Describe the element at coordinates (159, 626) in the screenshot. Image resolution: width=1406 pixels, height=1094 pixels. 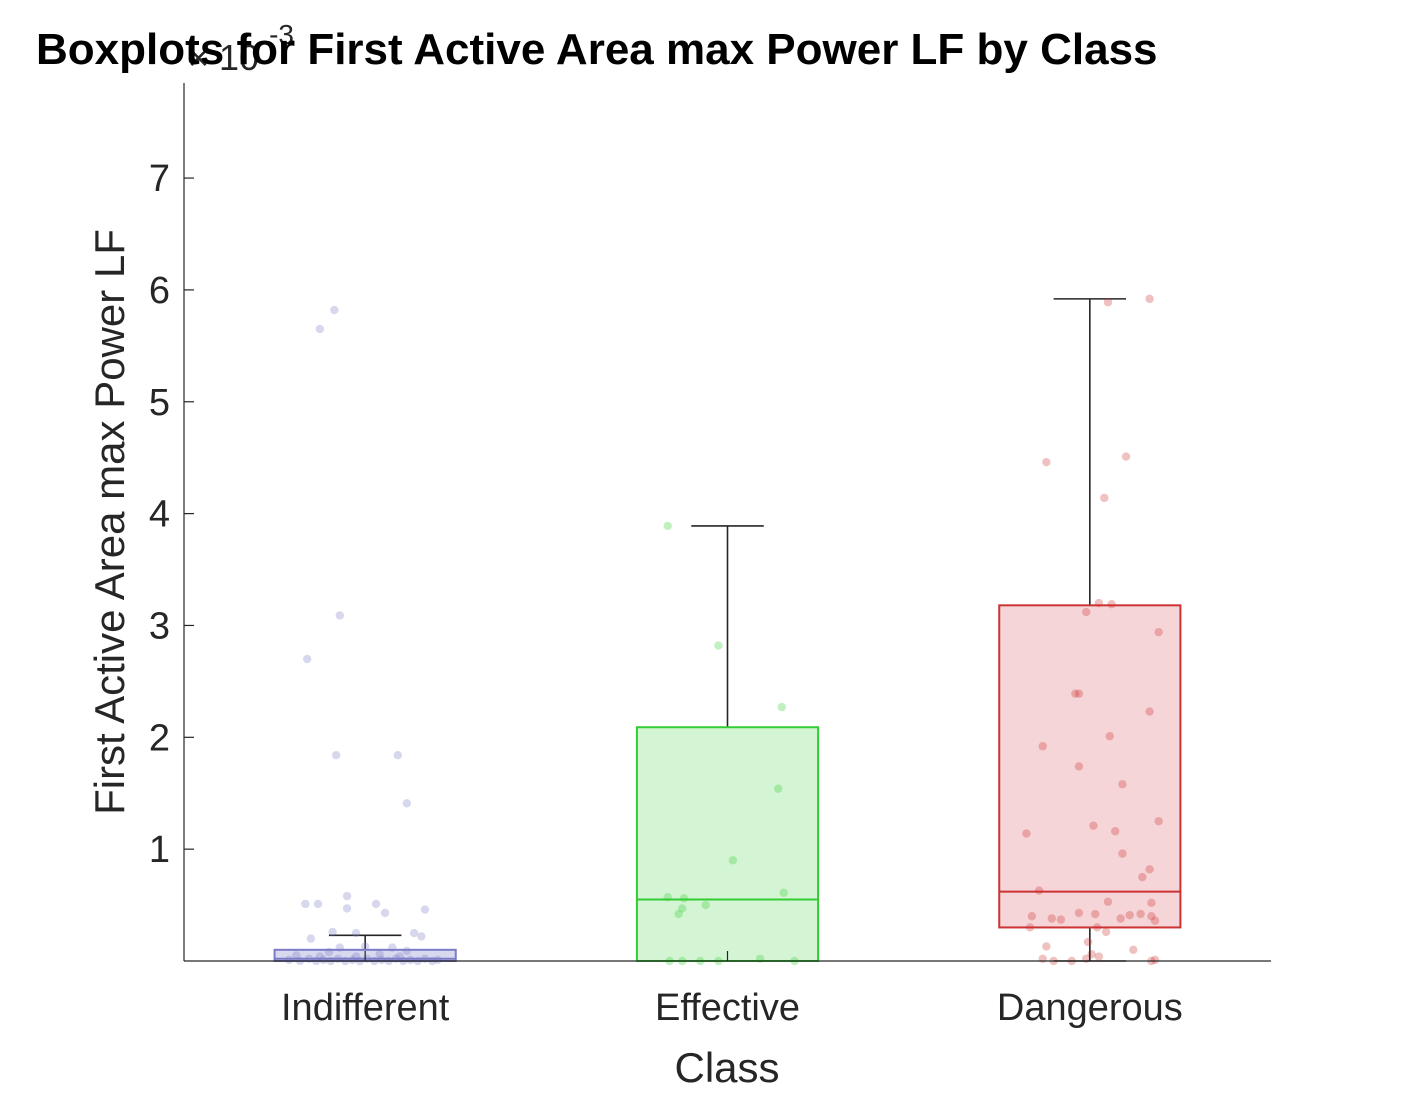
I see `y-tick-label: 3` at that location.